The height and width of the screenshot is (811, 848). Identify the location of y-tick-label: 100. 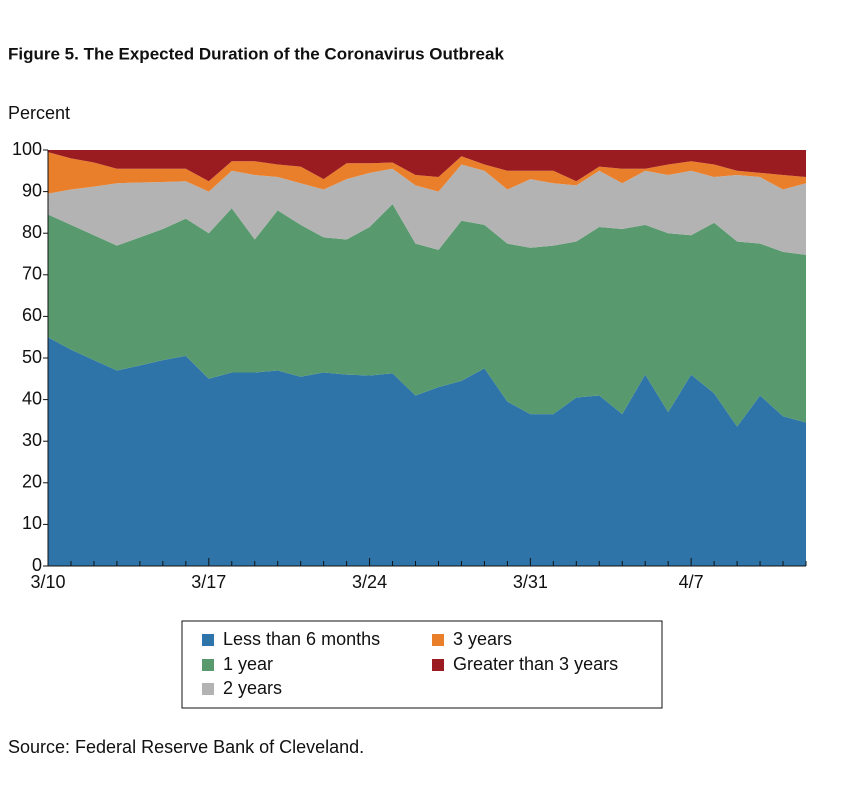
(27, 149).